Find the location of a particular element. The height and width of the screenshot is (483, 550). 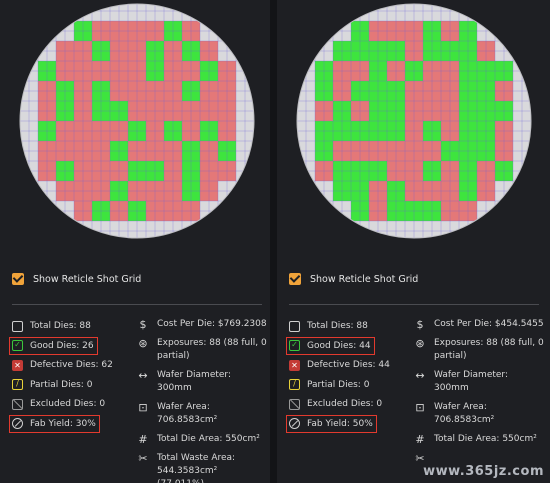

stat-good-dies: ✓ Good Dies: 44 is located at coordinates (330, 345).